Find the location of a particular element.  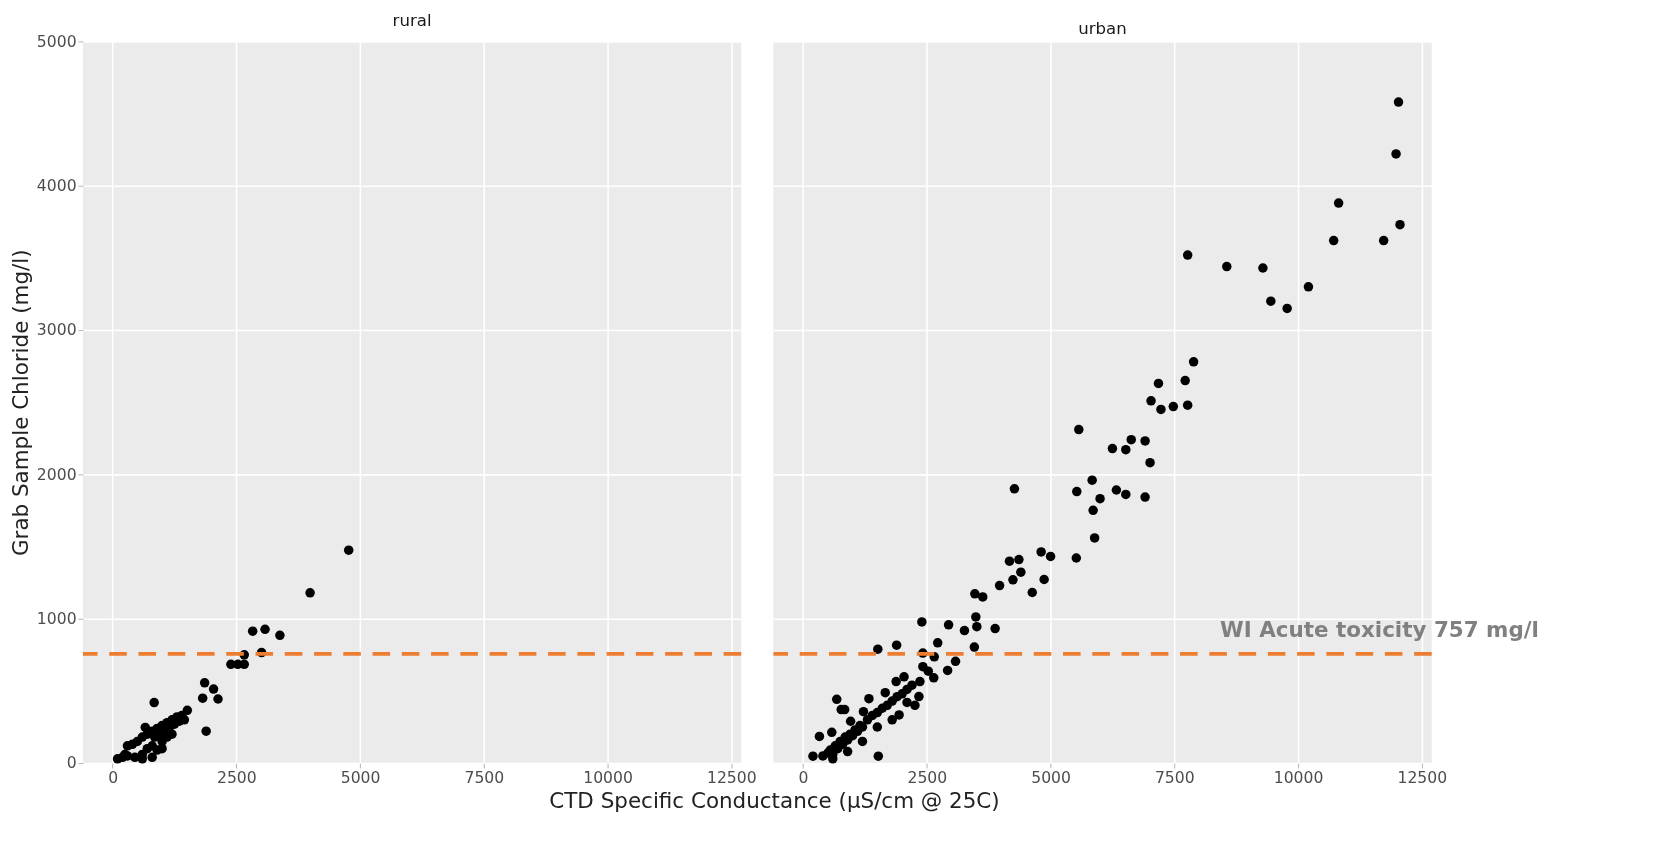

chart-title: rural is located at coordinates (412, 20).